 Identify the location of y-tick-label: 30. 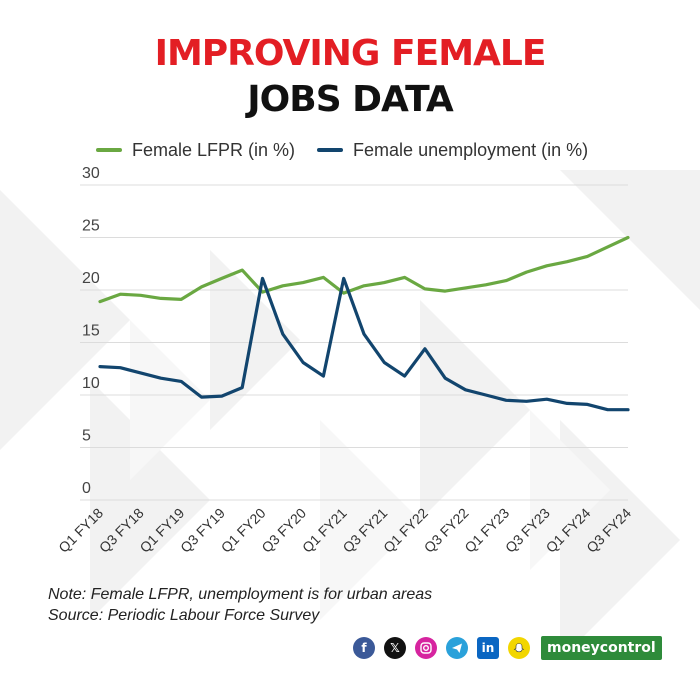
(91, 173).